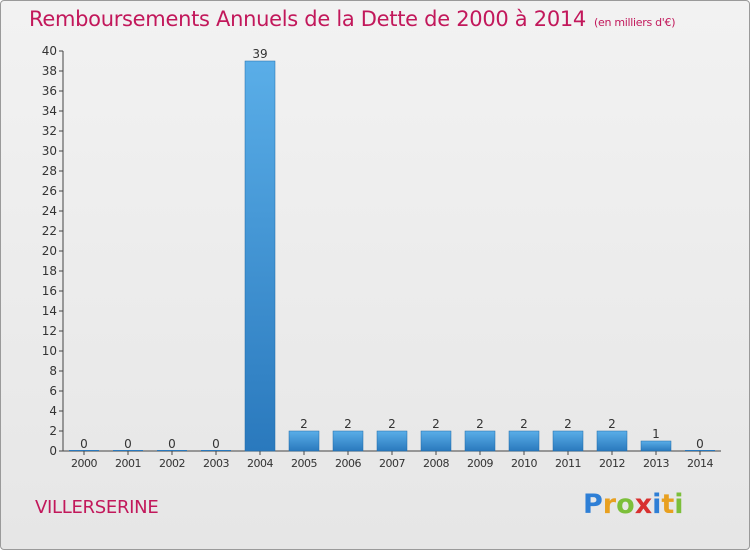  I want to click on bar-2014, so click(700, 450).